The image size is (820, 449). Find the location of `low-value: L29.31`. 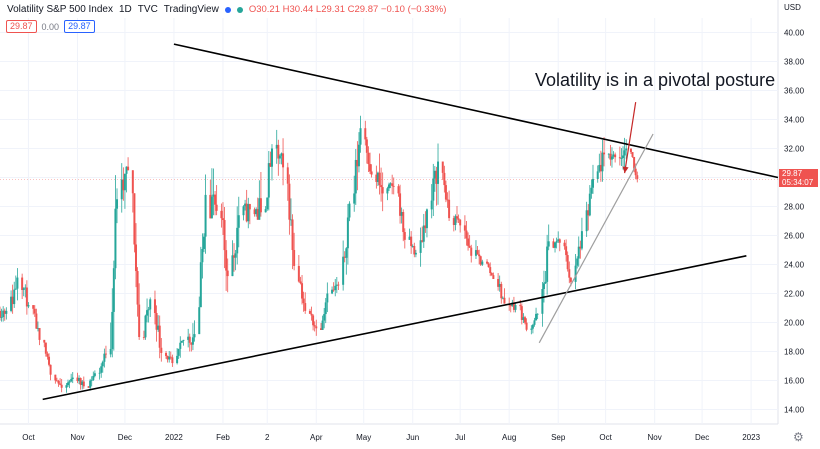

low-value: L29.31 is located at coordinates (330, 9).